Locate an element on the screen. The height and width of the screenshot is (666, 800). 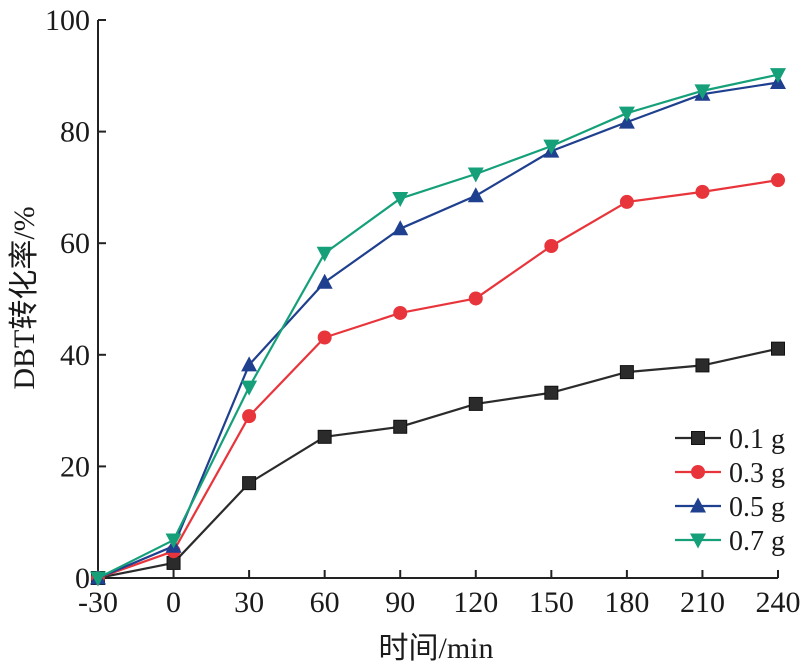
y-axis-title: DBT转化率/% is located at coordinates (24, 297).